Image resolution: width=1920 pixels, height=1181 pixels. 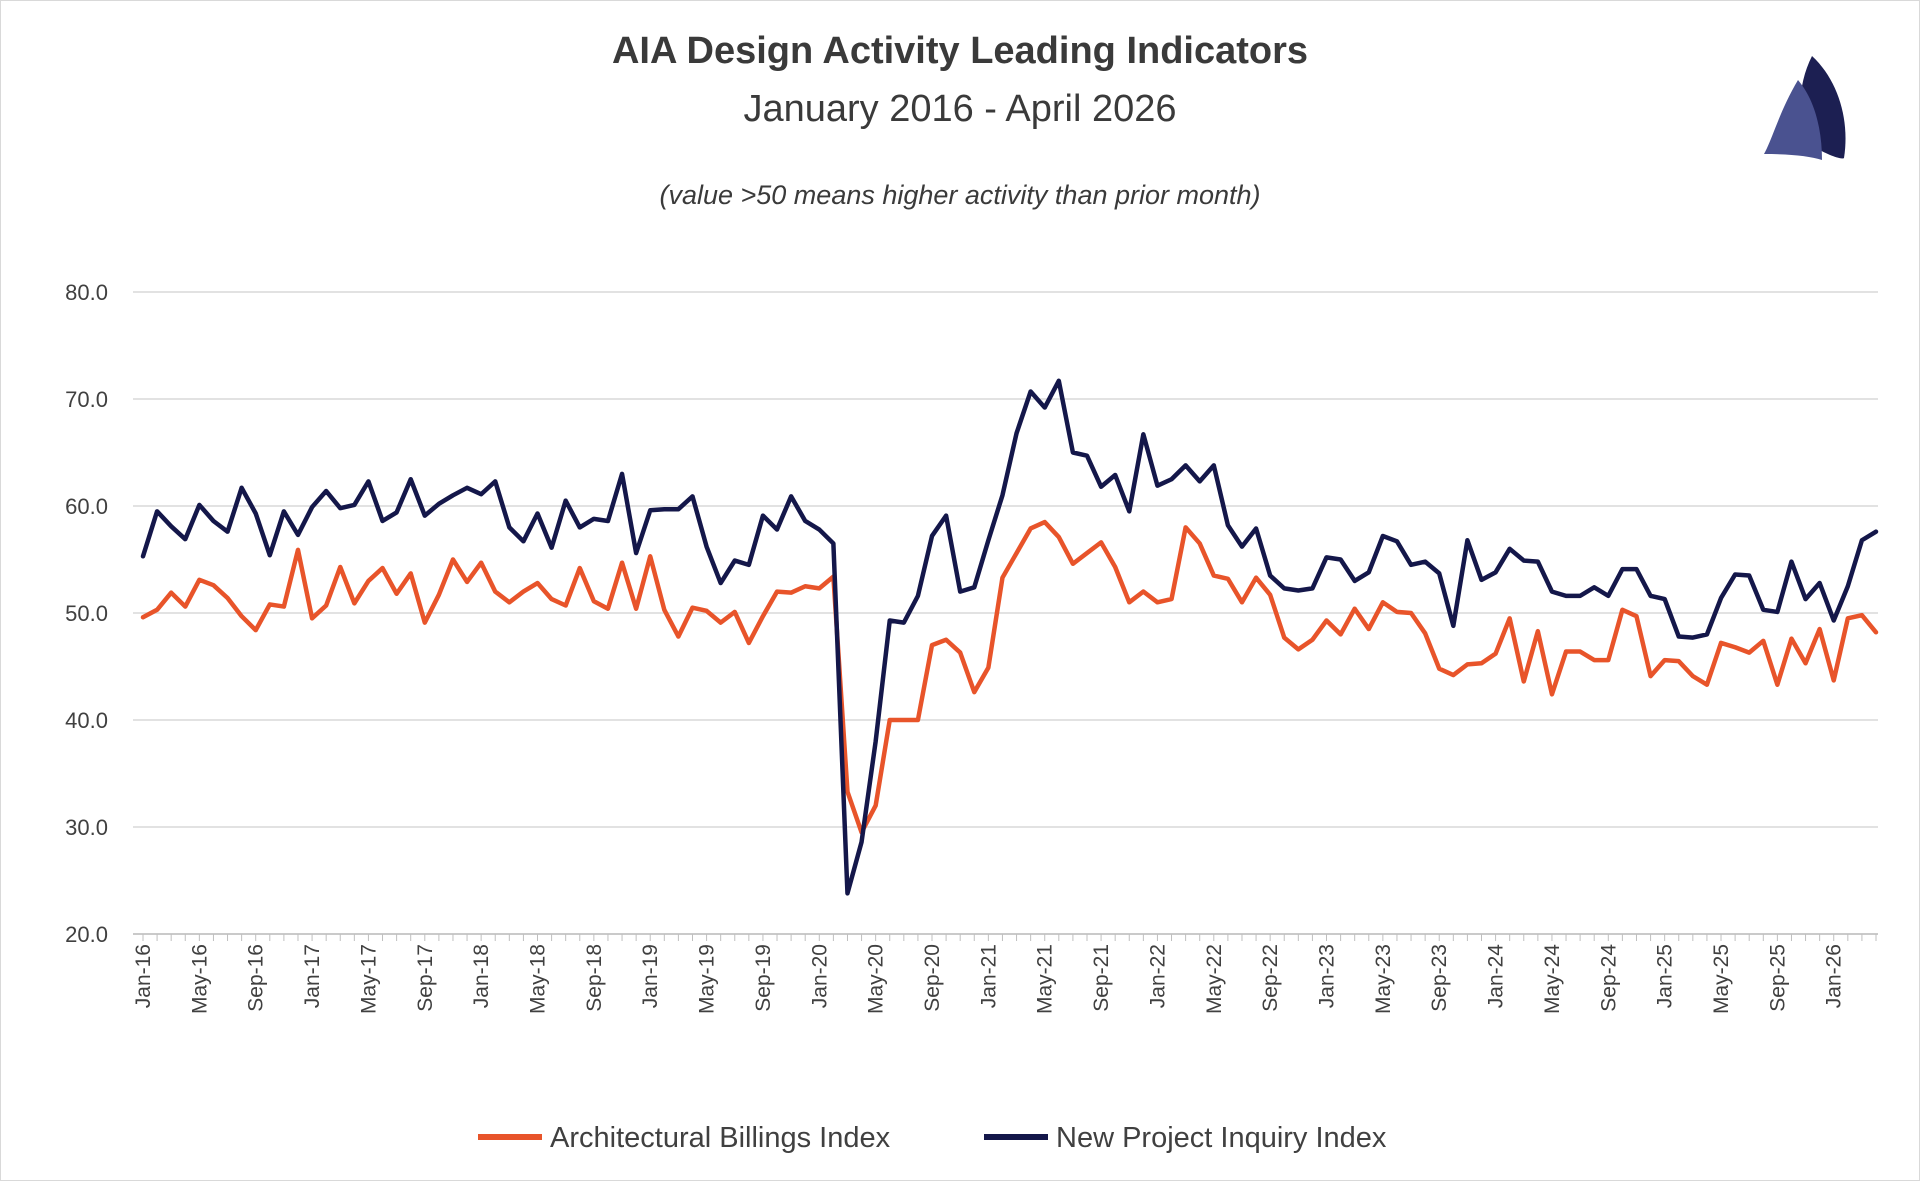 I want to click on y-tick-label: 60.0, so click(x=86, y=506).